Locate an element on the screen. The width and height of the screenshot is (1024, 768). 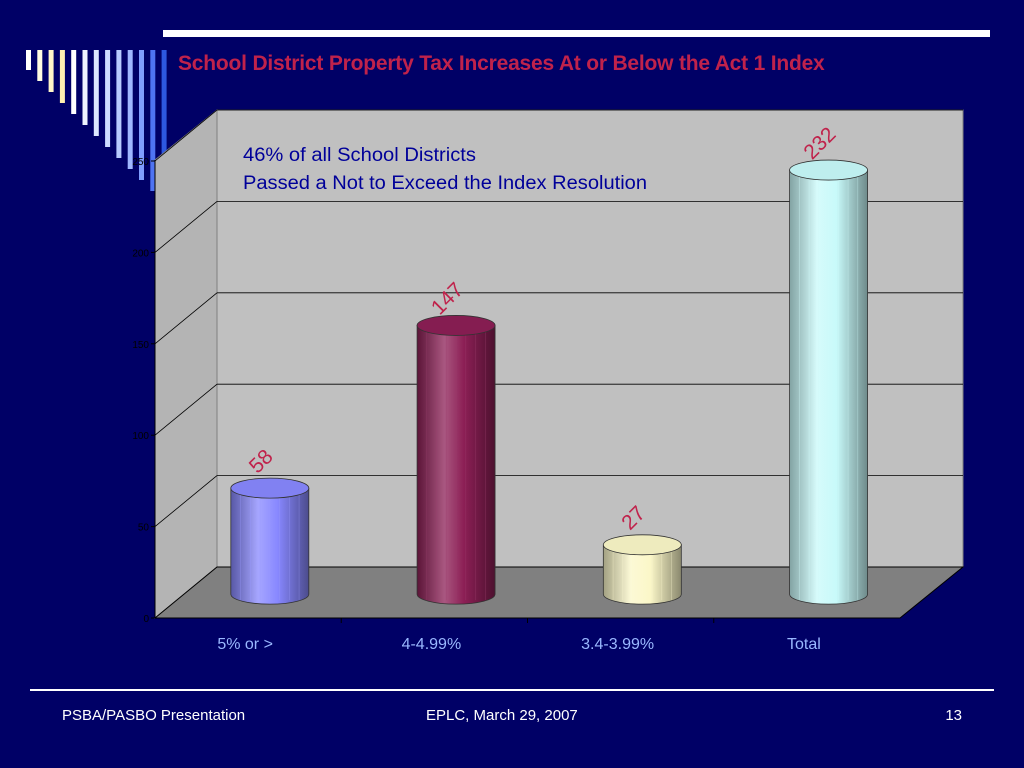
header-rule is located at coordinates (576, 33).